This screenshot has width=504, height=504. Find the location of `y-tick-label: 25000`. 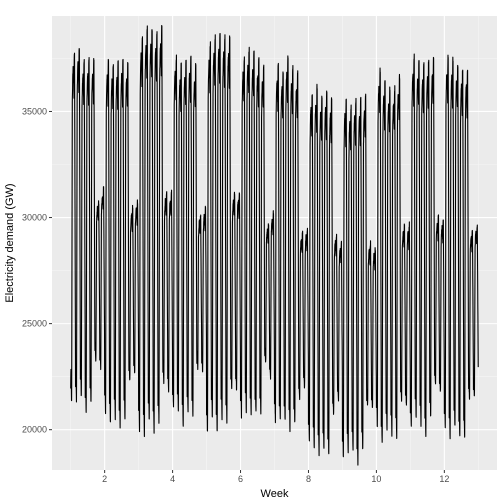

y-tick-label: 25000 is located at coordinates (34, 324).